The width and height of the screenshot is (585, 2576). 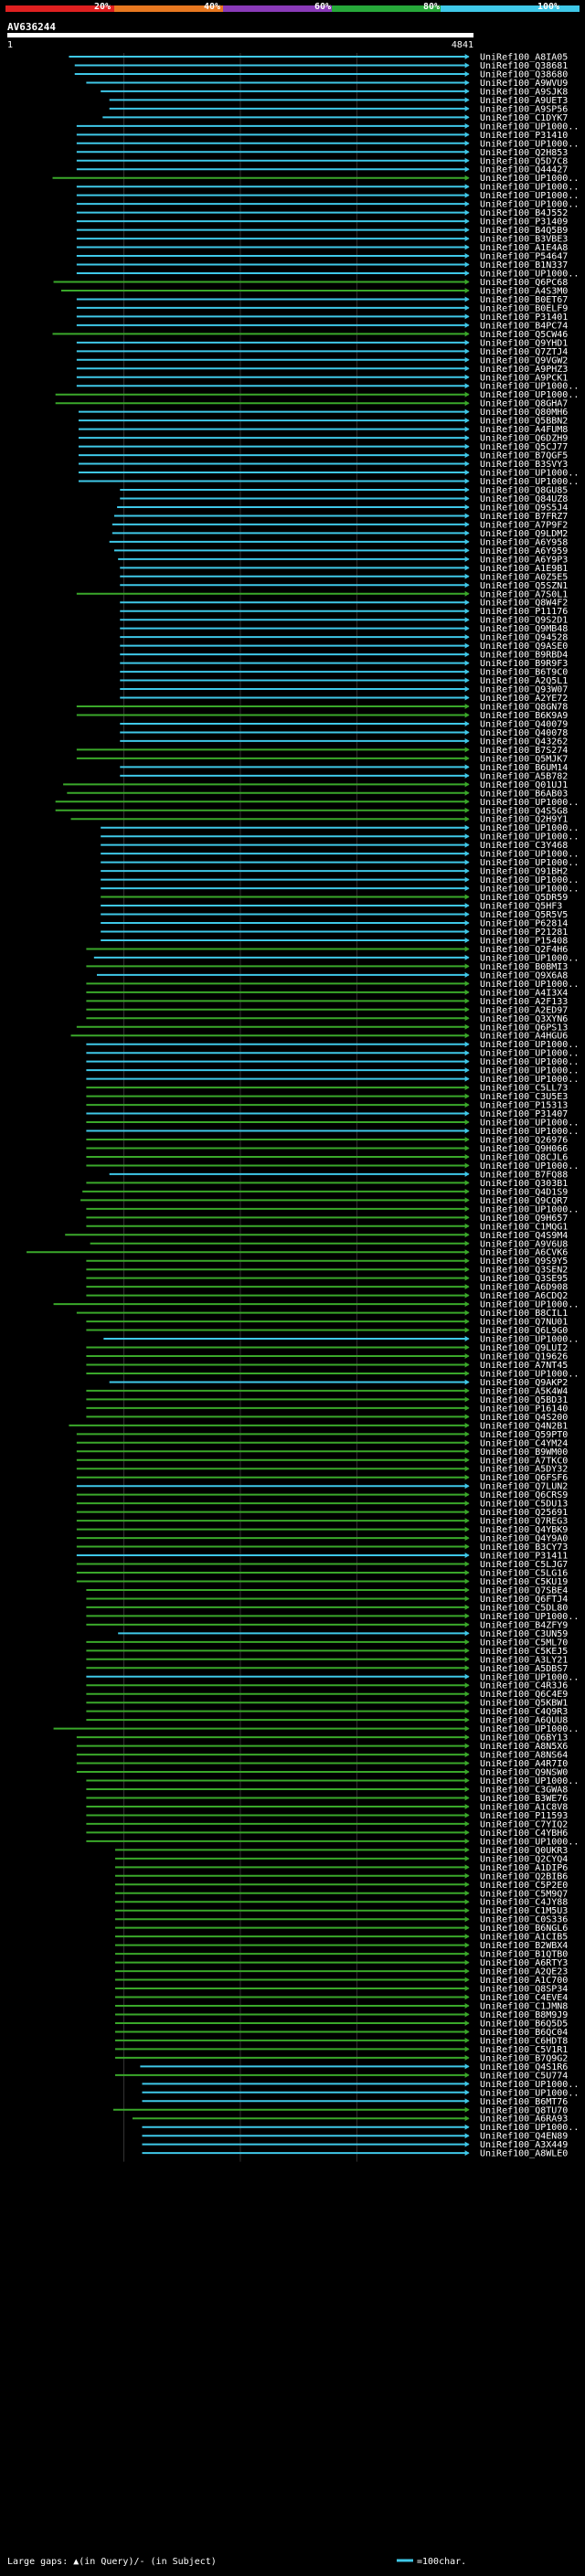 What do you see at coordinates (524, 404) in the screenshot?
I see `row-label: UniRef100_Q8GHA7` at bounding box center [524, 404].